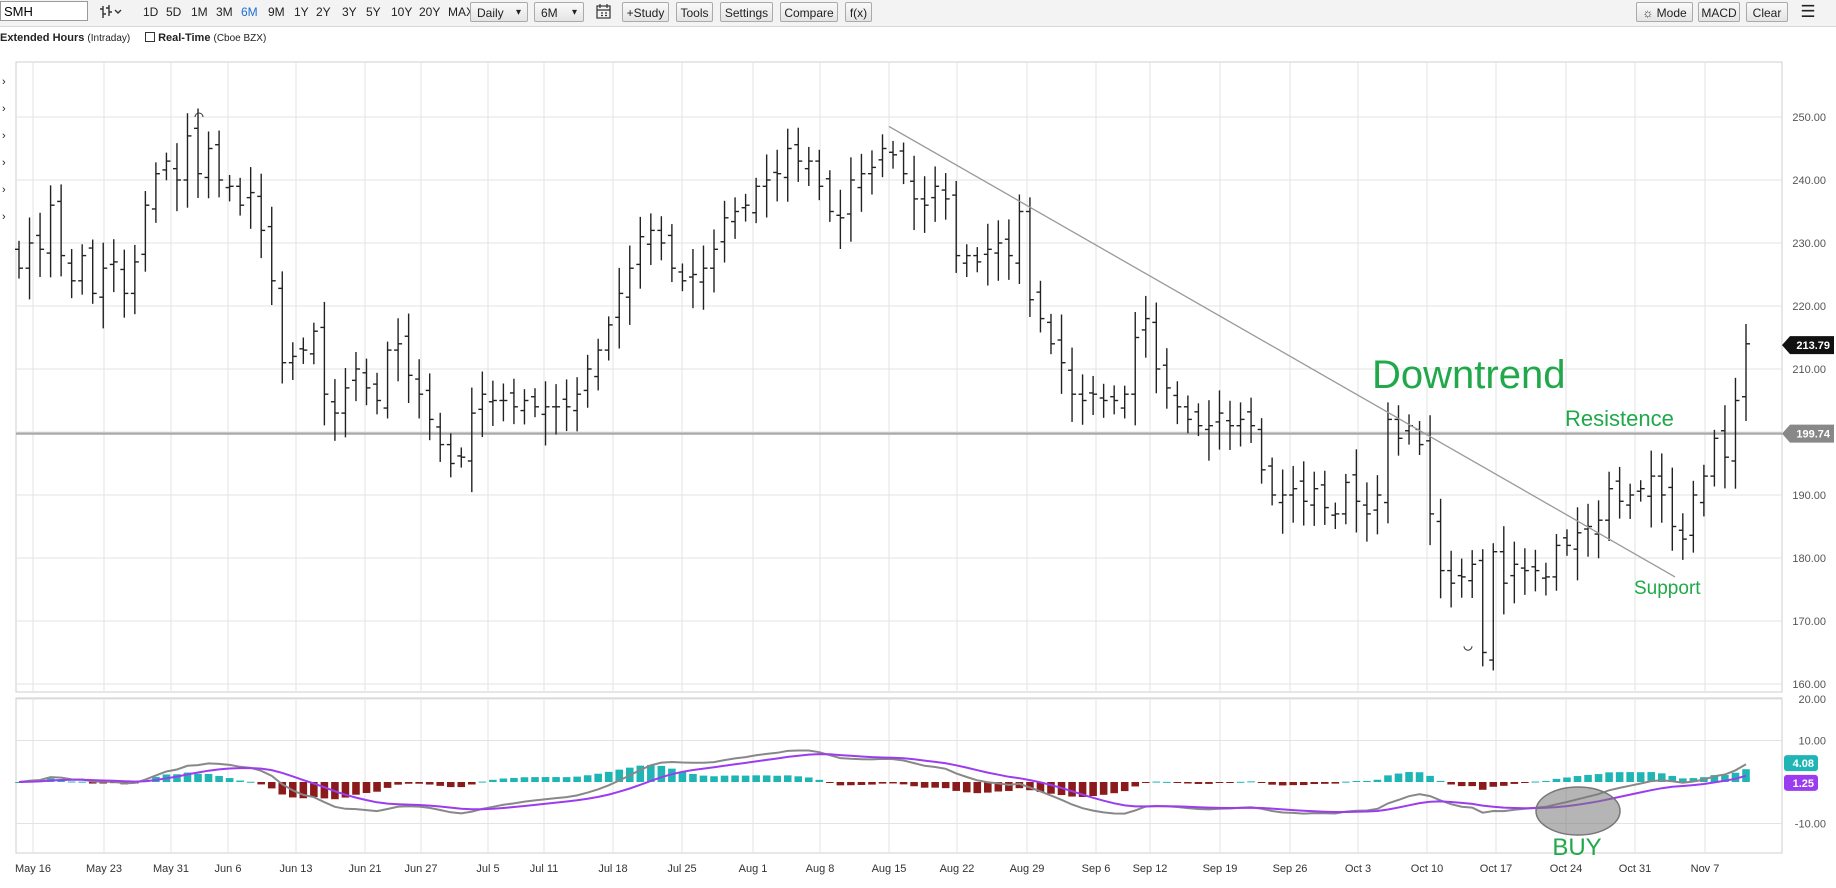 This screenshot has height=888, width=1836. Describe the element at coordinates (1027, 869) in the screenshot. I see `x-tick-label: Aug 29` at that location.